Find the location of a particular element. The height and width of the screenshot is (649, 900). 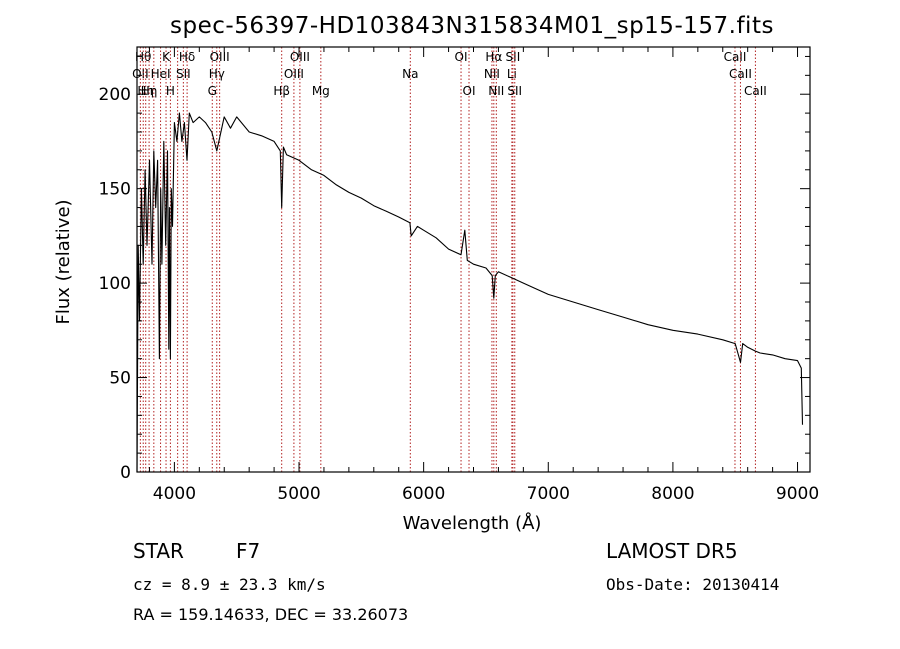

spectral-line-label: Hα is located at coordinates (493, 57).